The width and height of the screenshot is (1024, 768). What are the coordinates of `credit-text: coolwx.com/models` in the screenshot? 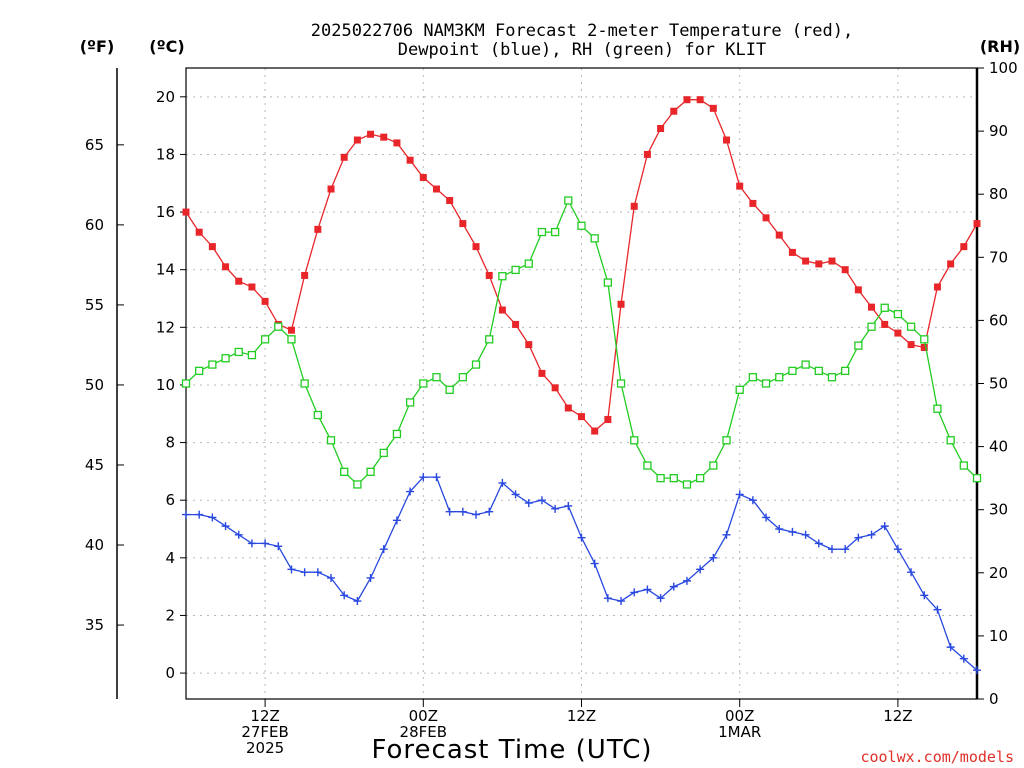 It's located at (937, 757).